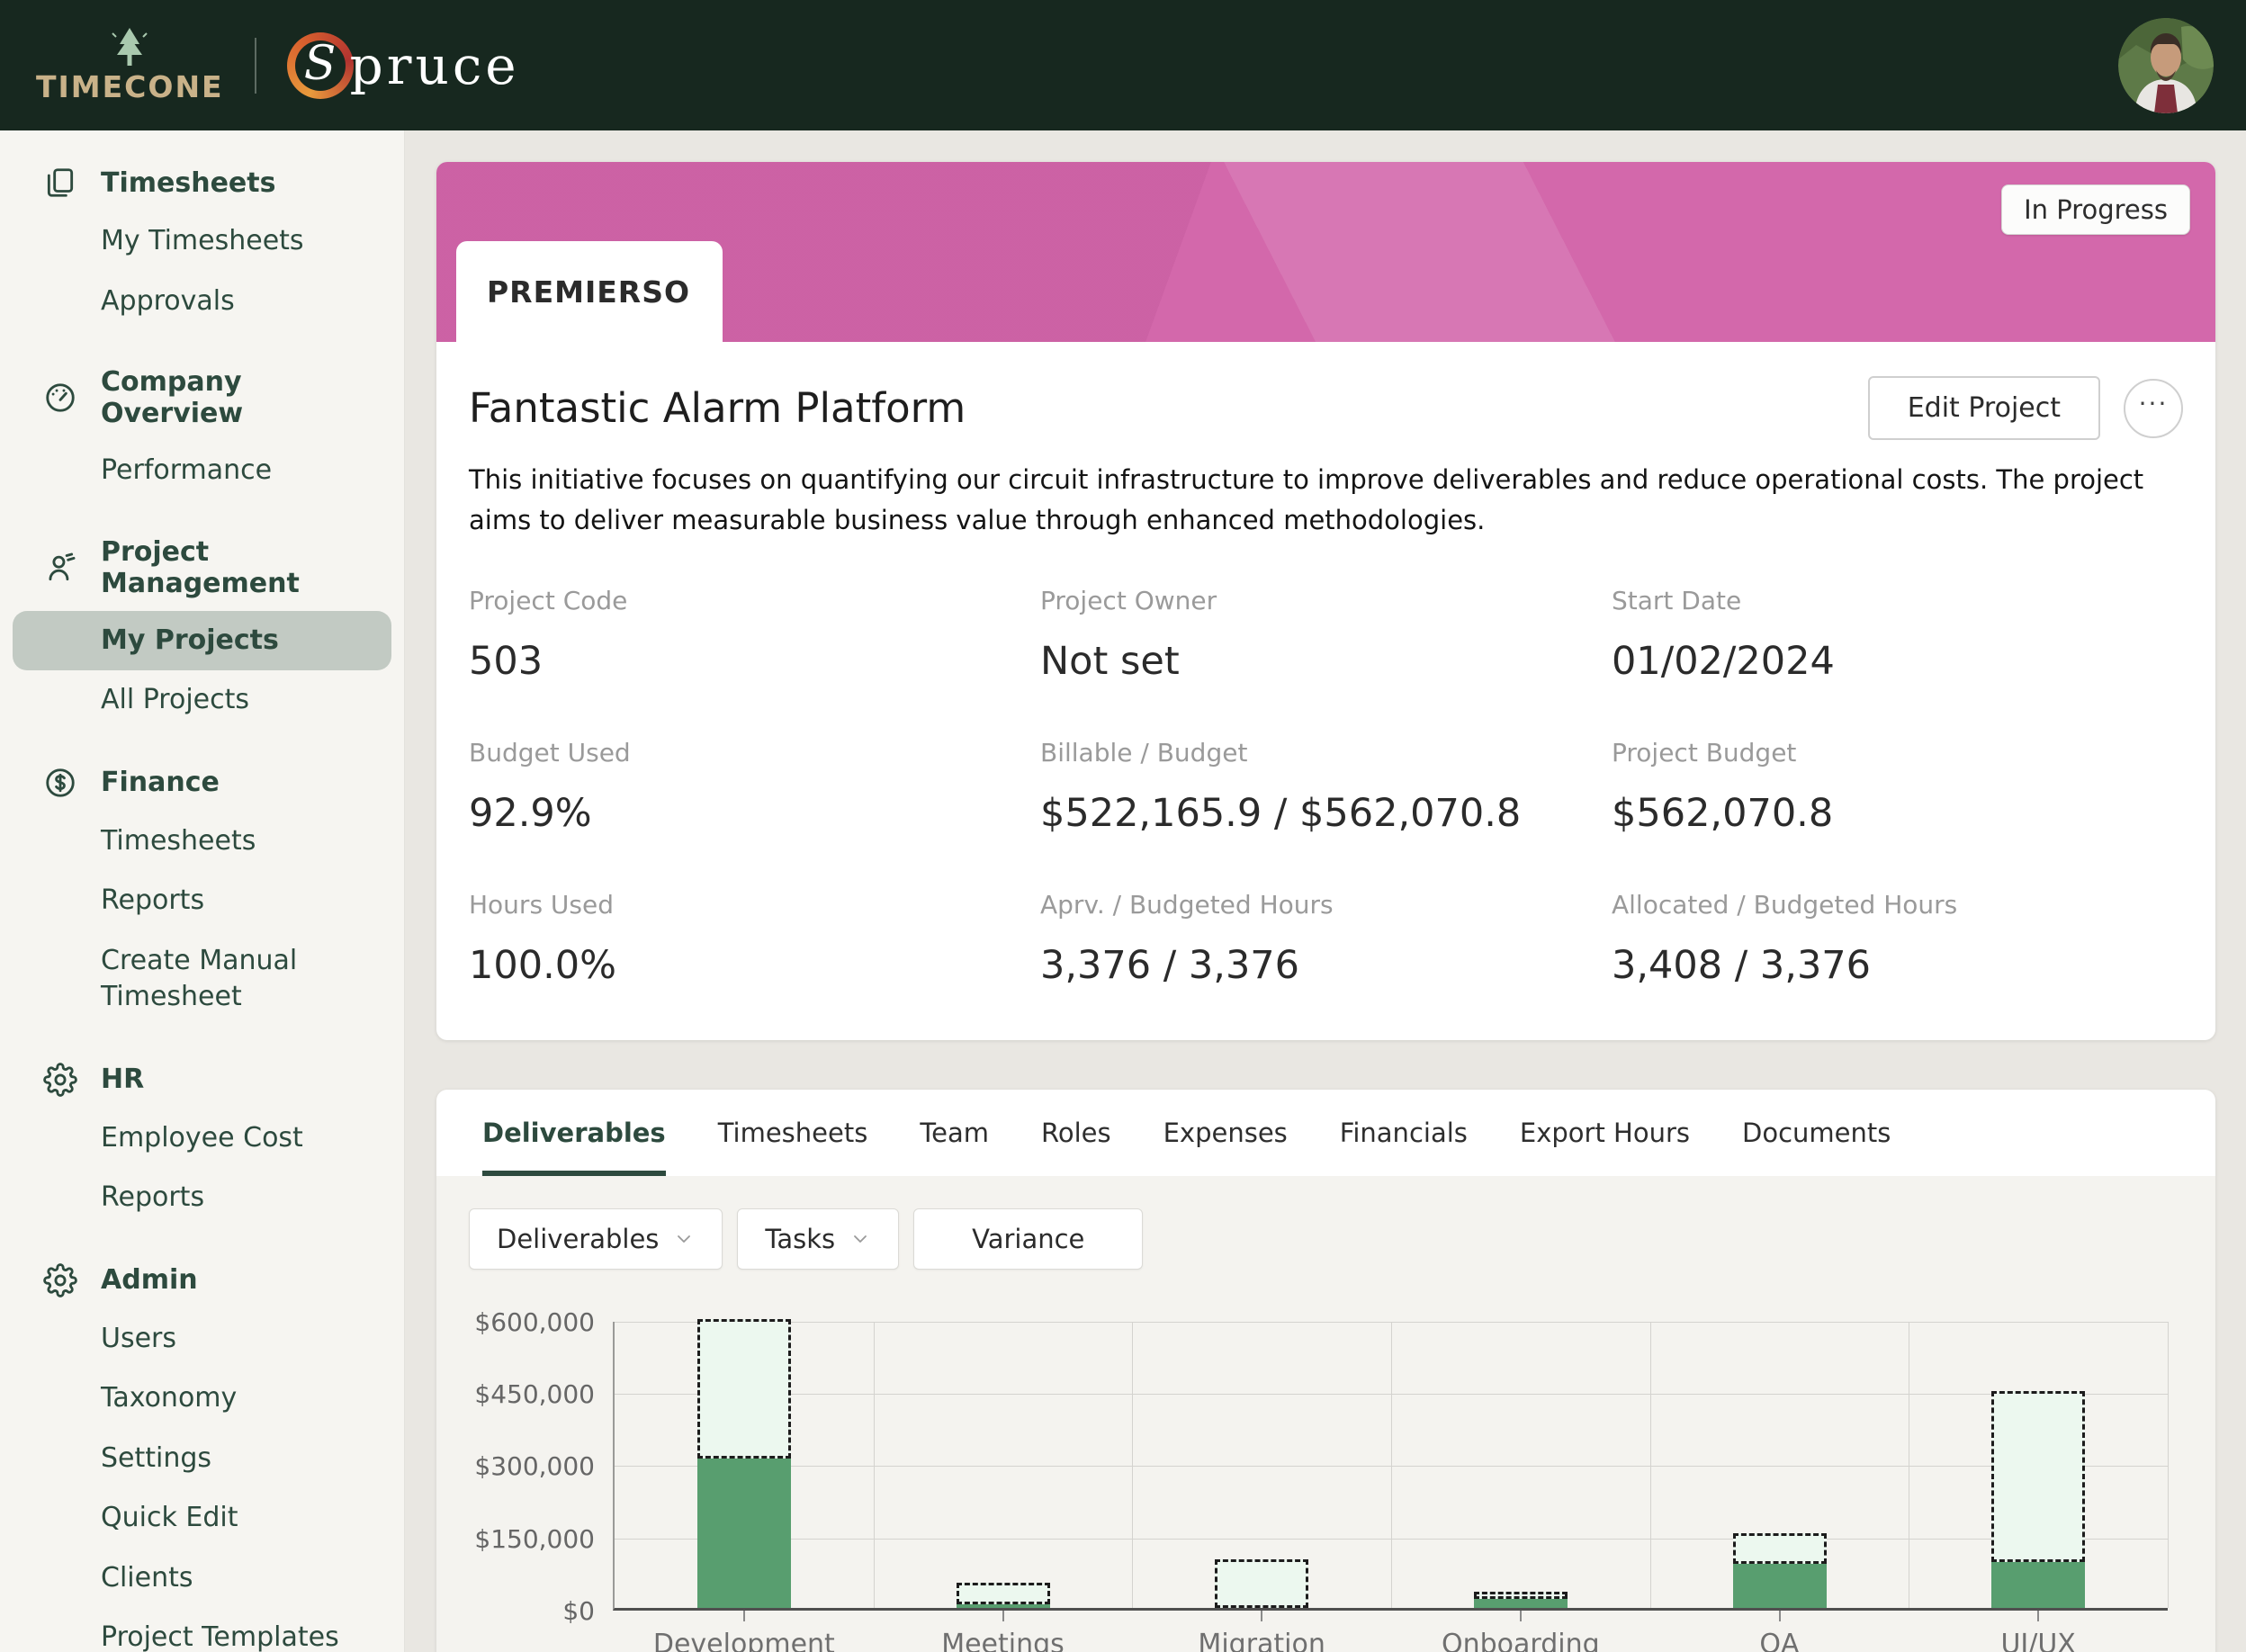 This screenshot has height=1652, width=2246. Describe the element at coordinates (202, 182) in the screenshot. I see `sidebar-section-timesheets: Timesheets` at that location.